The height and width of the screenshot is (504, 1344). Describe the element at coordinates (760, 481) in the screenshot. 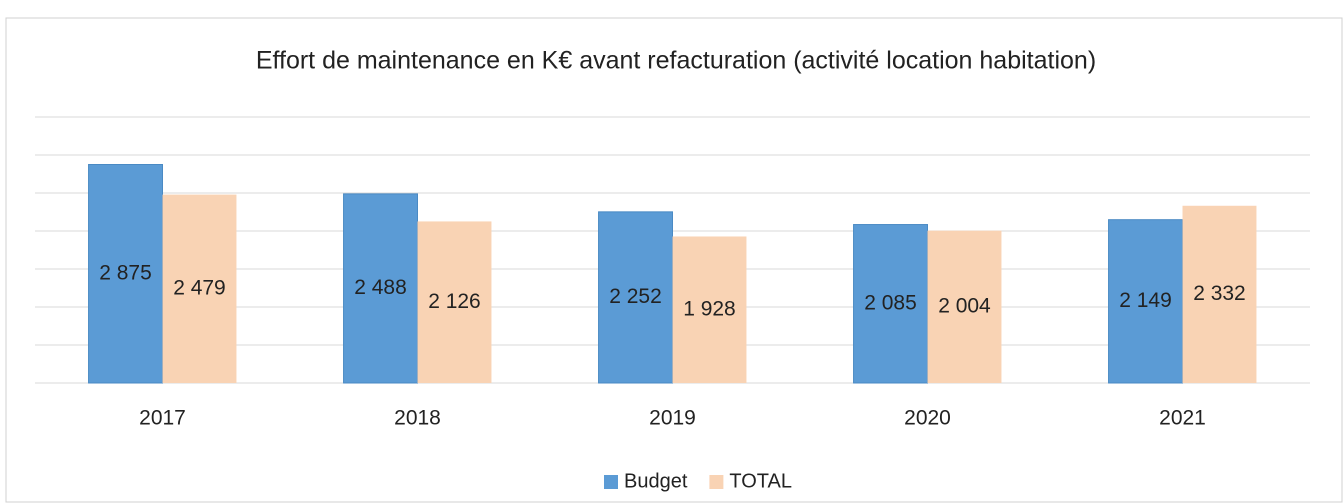

I see `legend-label: TOTAL` at that location.